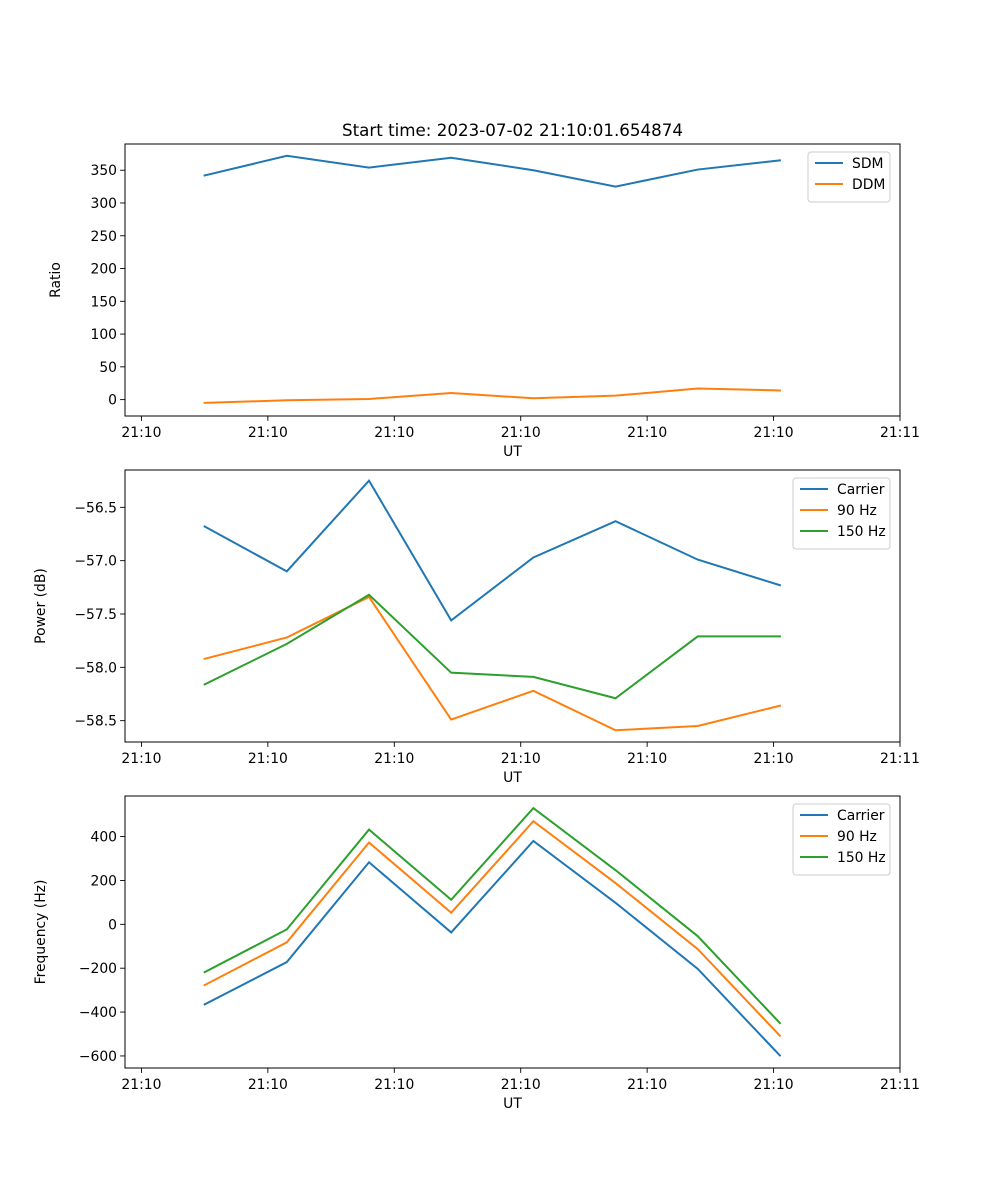 Image resolution: width=1000 pixels, height=1200 pixels. What do you see at coordinates (868, 164) in the screenshot?
I see `legend-label: SDM` at bounding box center [868, 164].